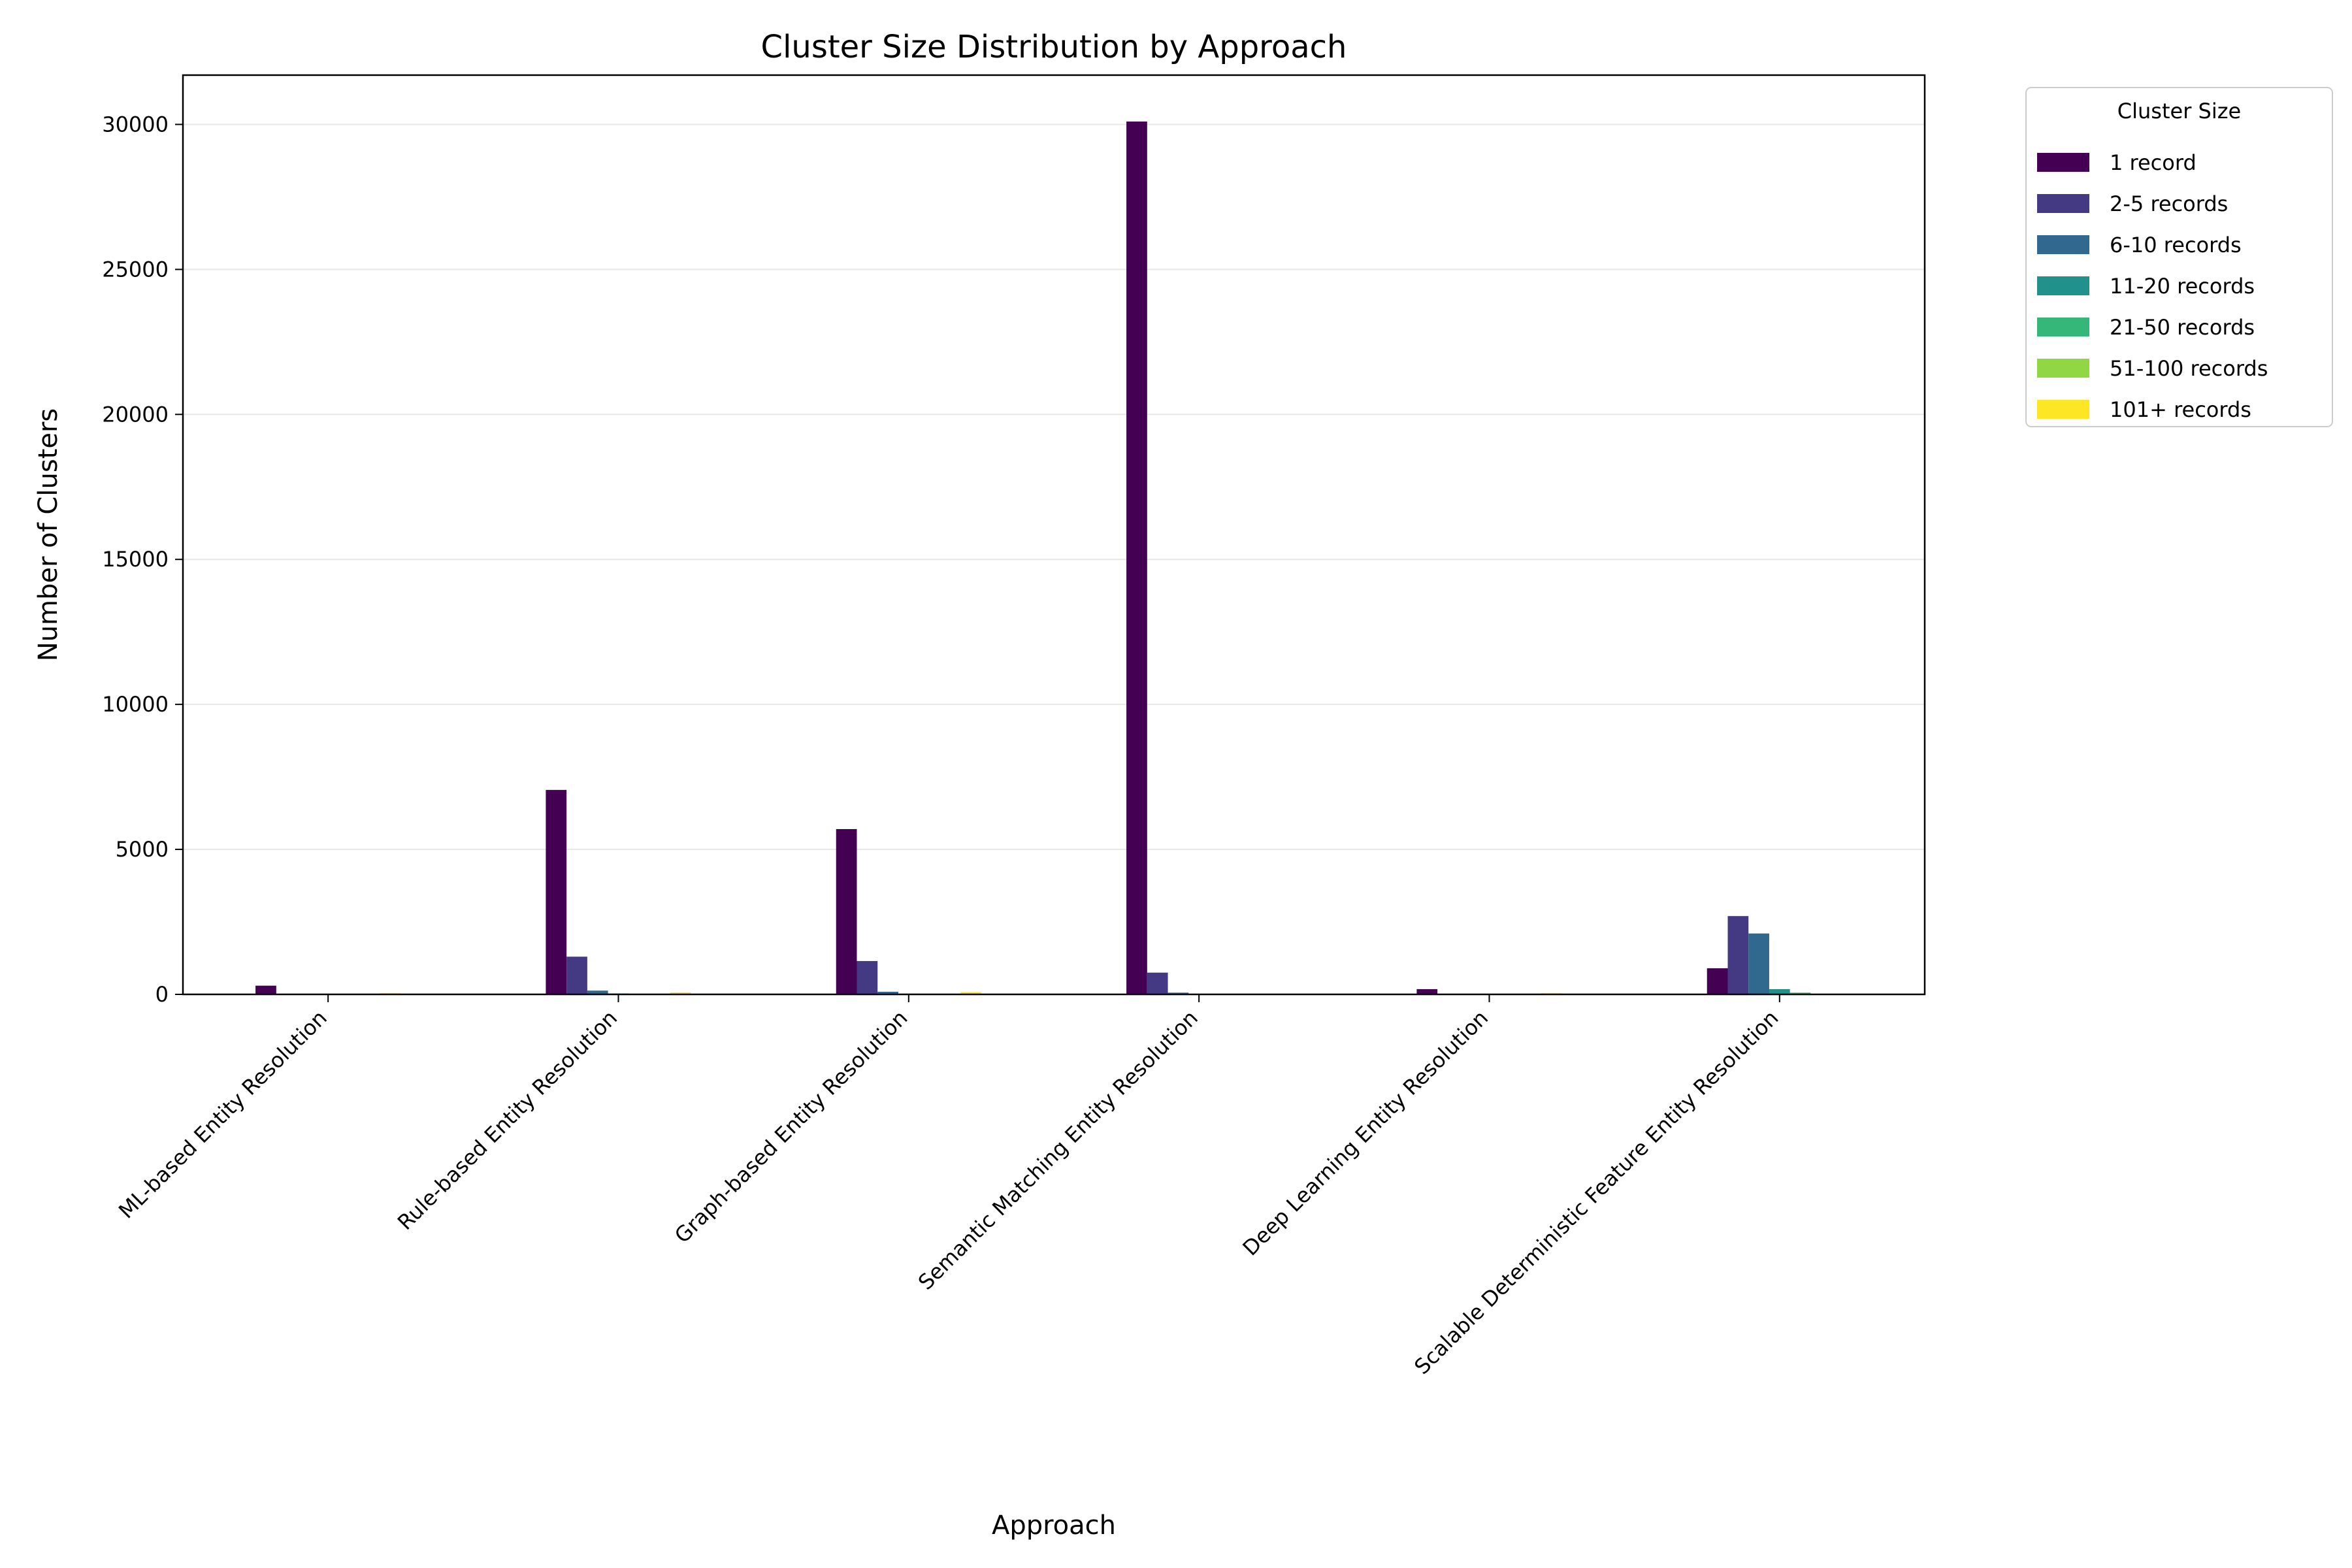 Image resolution: width=2352 pixels, height=1568 pixels. What do you see at coordinates (135, 414) in the screenshot?
I see `y-tick-label: 20000` at bounding box center [135, 414].